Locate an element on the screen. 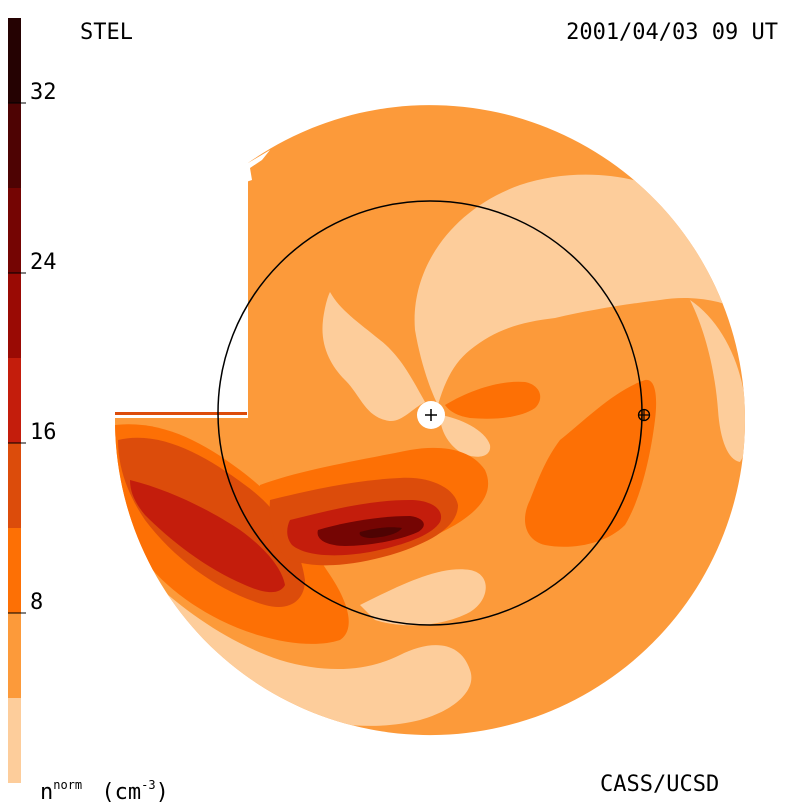  peak-density-core is located at coordinates (380, 532).